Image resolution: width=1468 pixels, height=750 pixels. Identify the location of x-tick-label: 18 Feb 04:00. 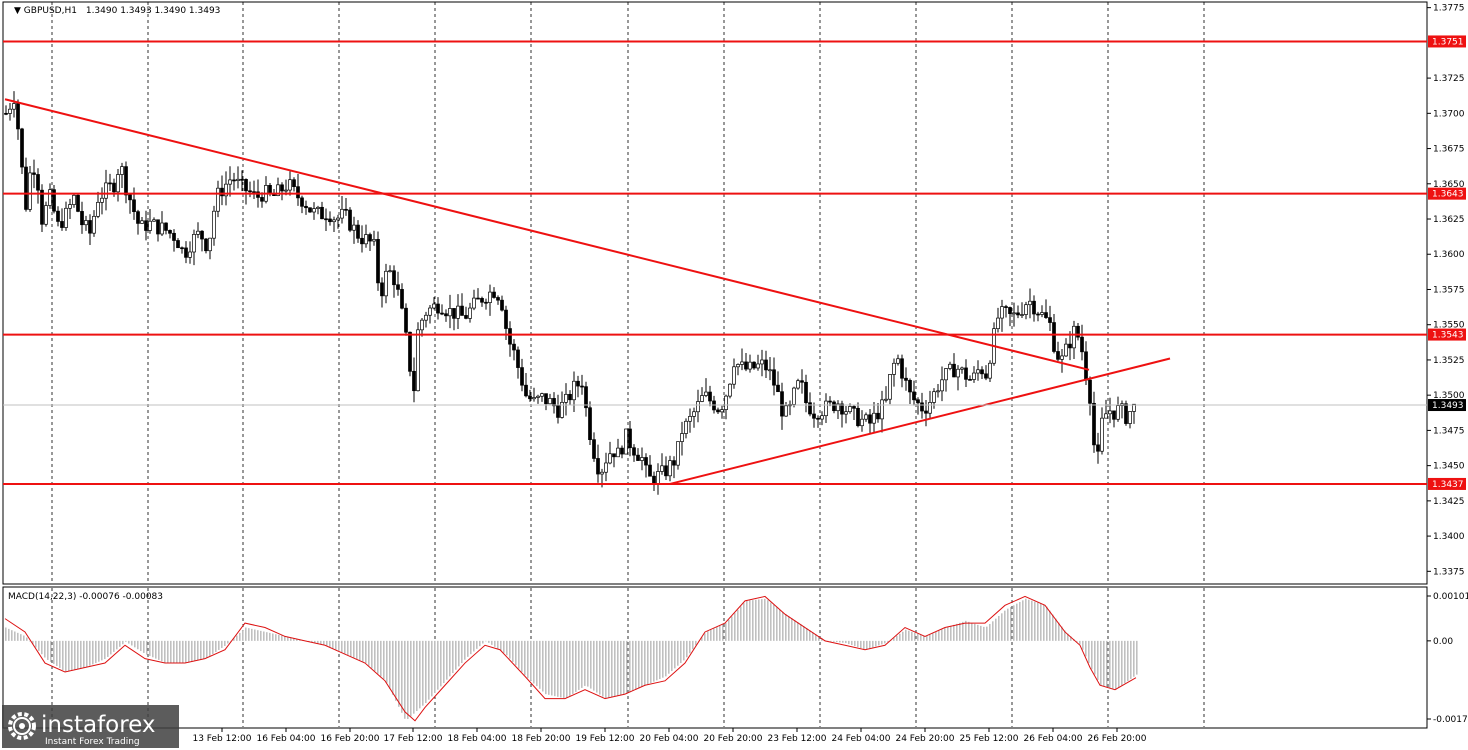
(476, 739).